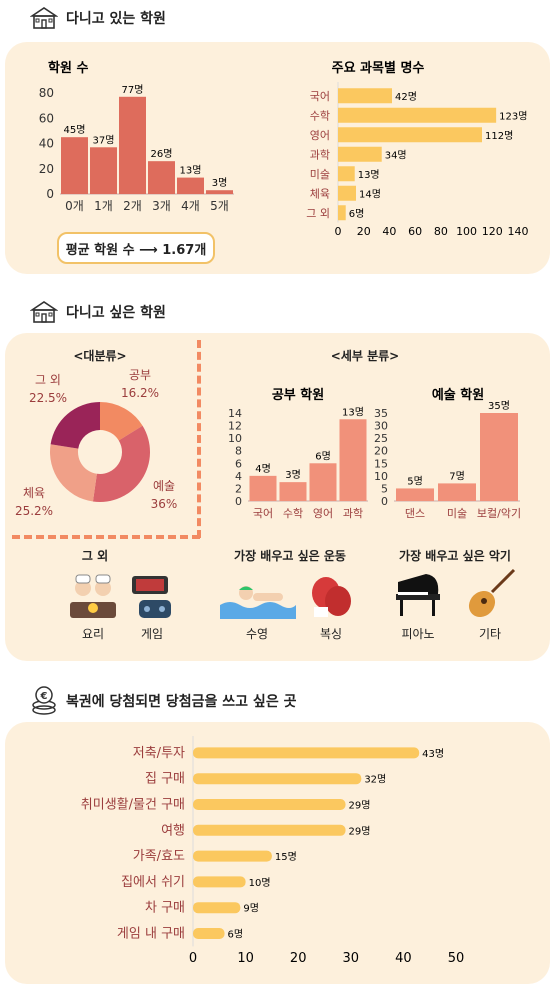 This screenshot has height=991, width=553. I want to click on section1-title: 다니고 있는 학원, so click(116, 19).